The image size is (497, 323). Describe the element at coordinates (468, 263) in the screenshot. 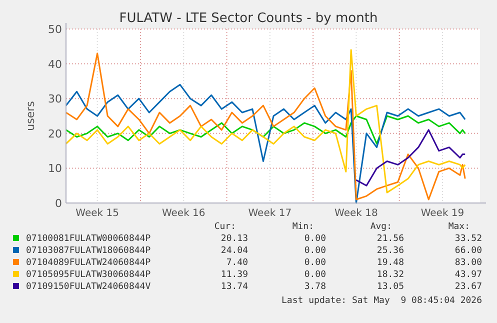

I see `text: 83.00` at that location.